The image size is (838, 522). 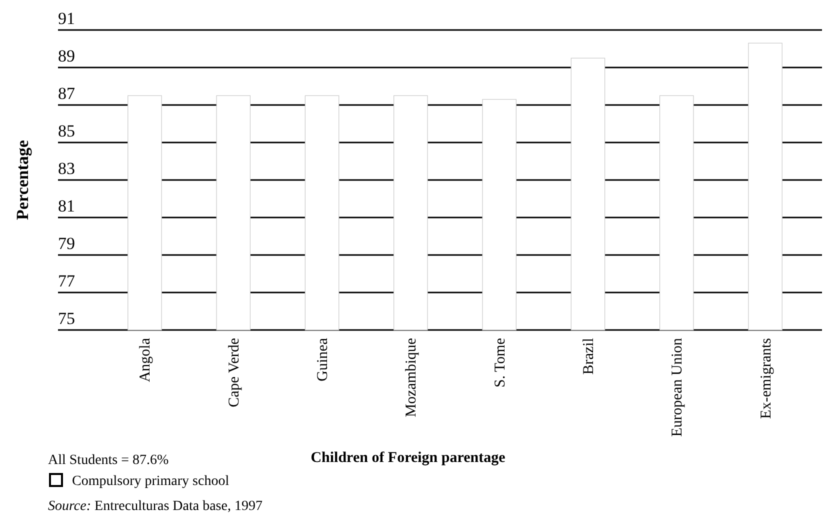 I want to click on x-tick-label: Brazil, so click(x=588, y=356).